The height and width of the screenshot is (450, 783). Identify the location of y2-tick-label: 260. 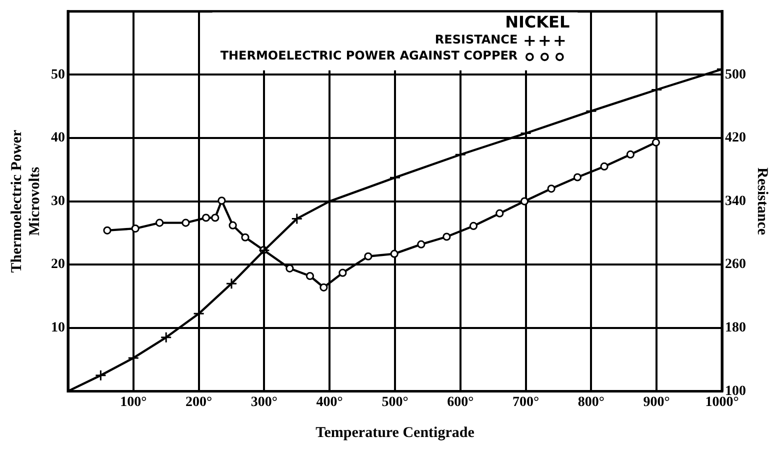
(735, 264).